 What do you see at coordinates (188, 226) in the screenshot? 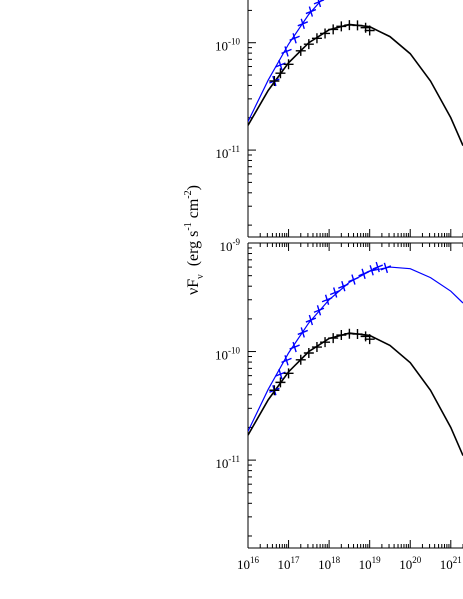
I see `y-label-part: -1` at bounding box center [188, 226].